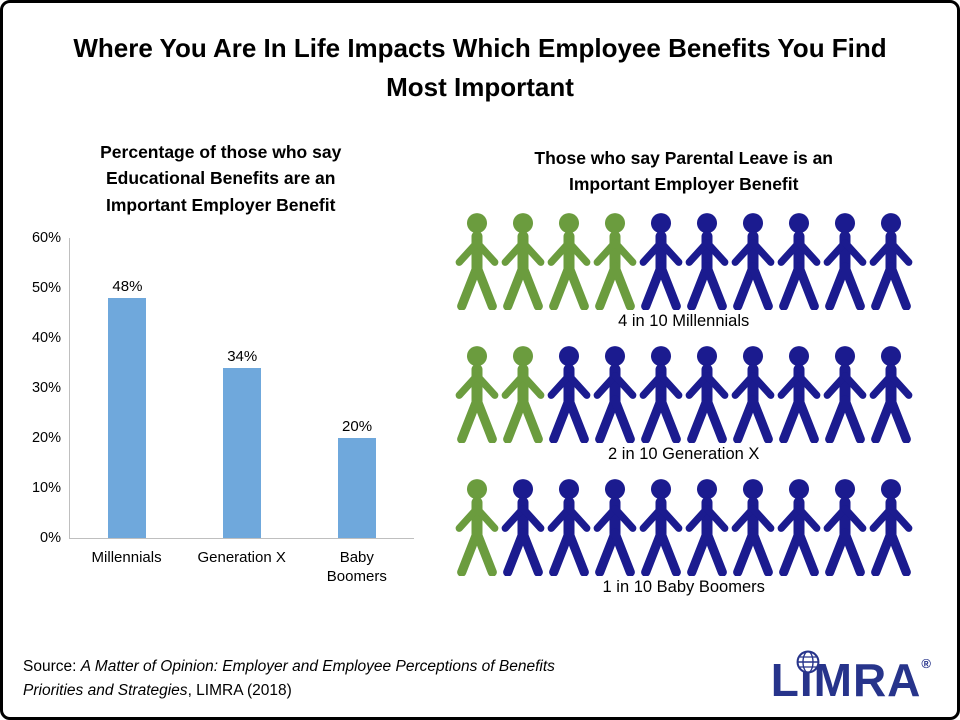 This screenshot has height=720, width=960. I want to click on bar-column: 20%, so click(357, 388).